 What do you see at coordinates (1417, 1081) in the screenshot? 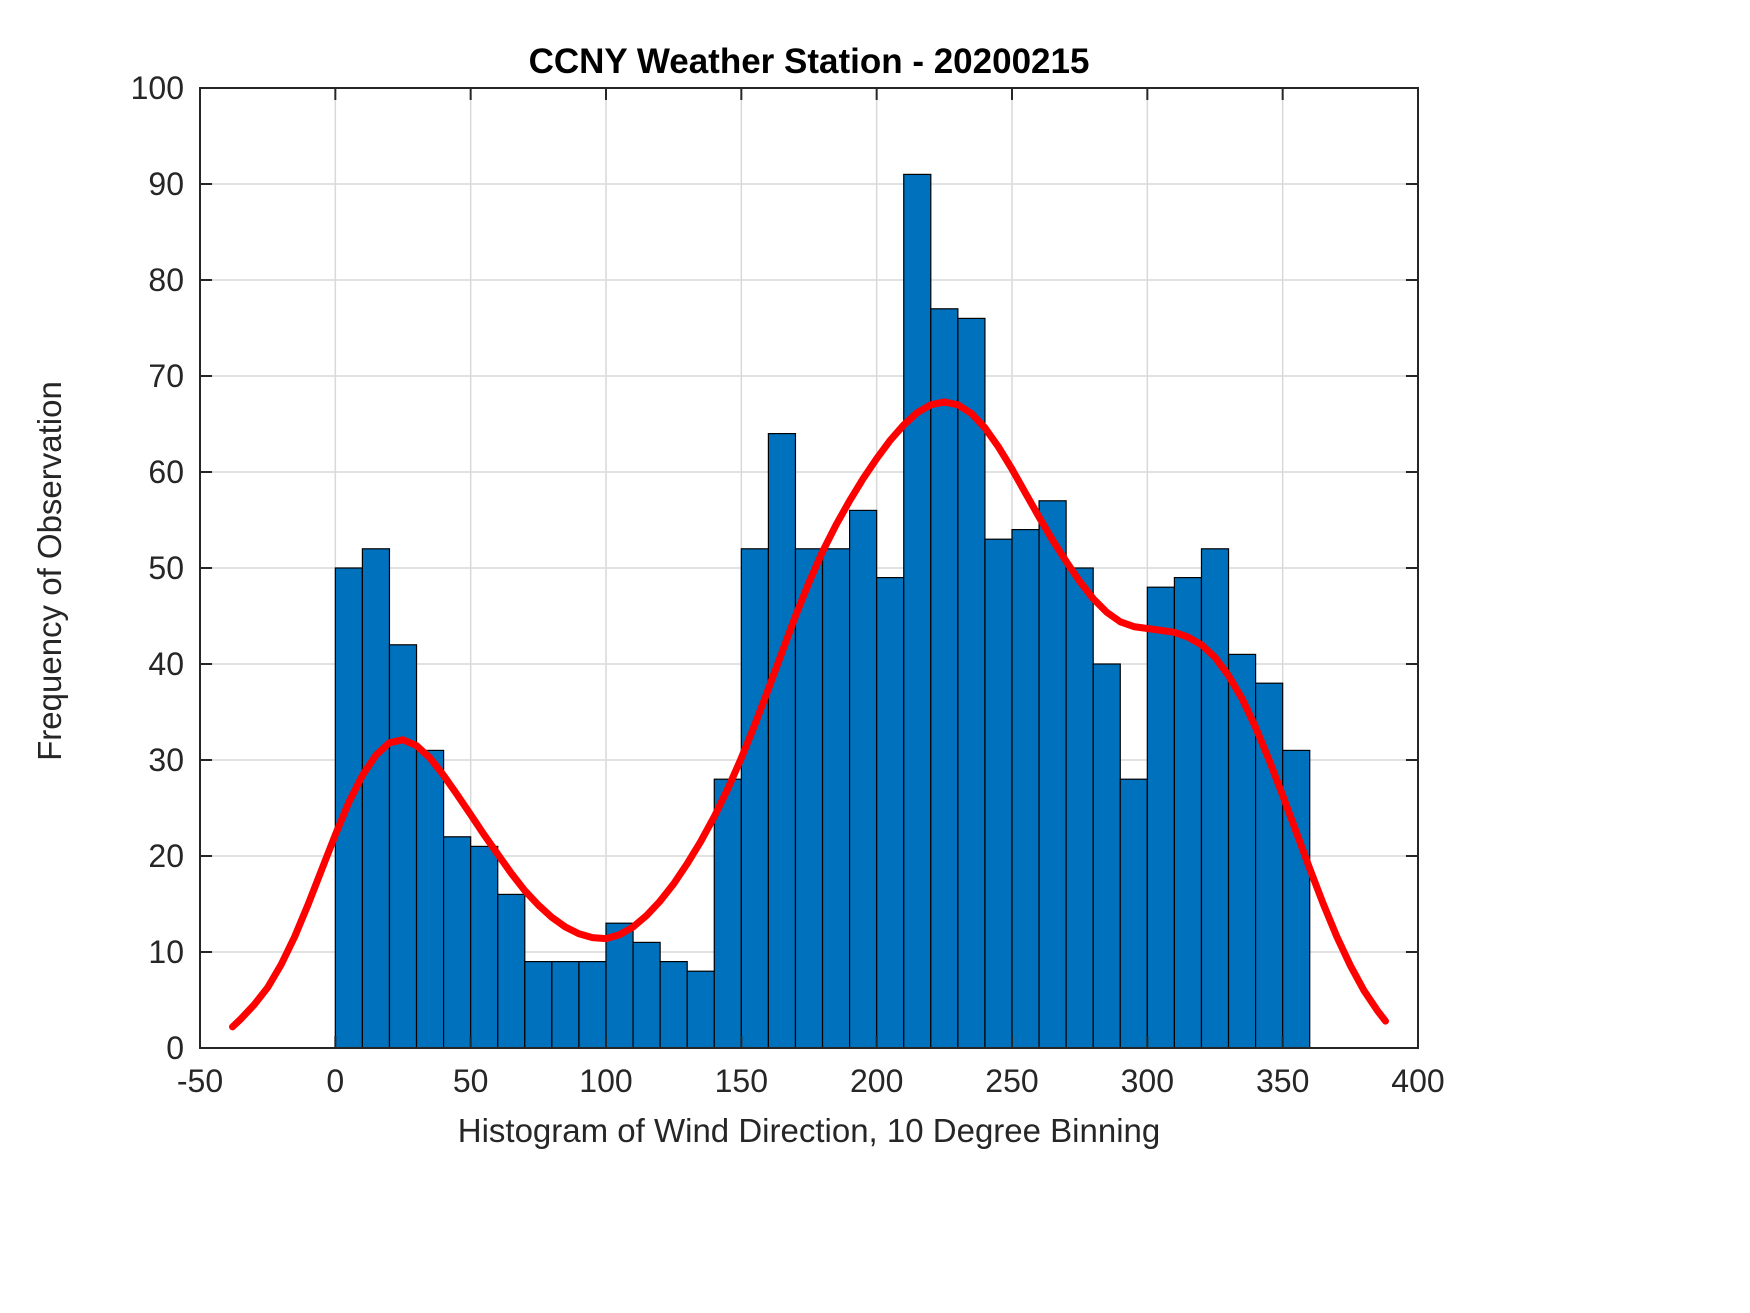
I see `x-tick-label: 400` at bounding box center [1417, 1081].